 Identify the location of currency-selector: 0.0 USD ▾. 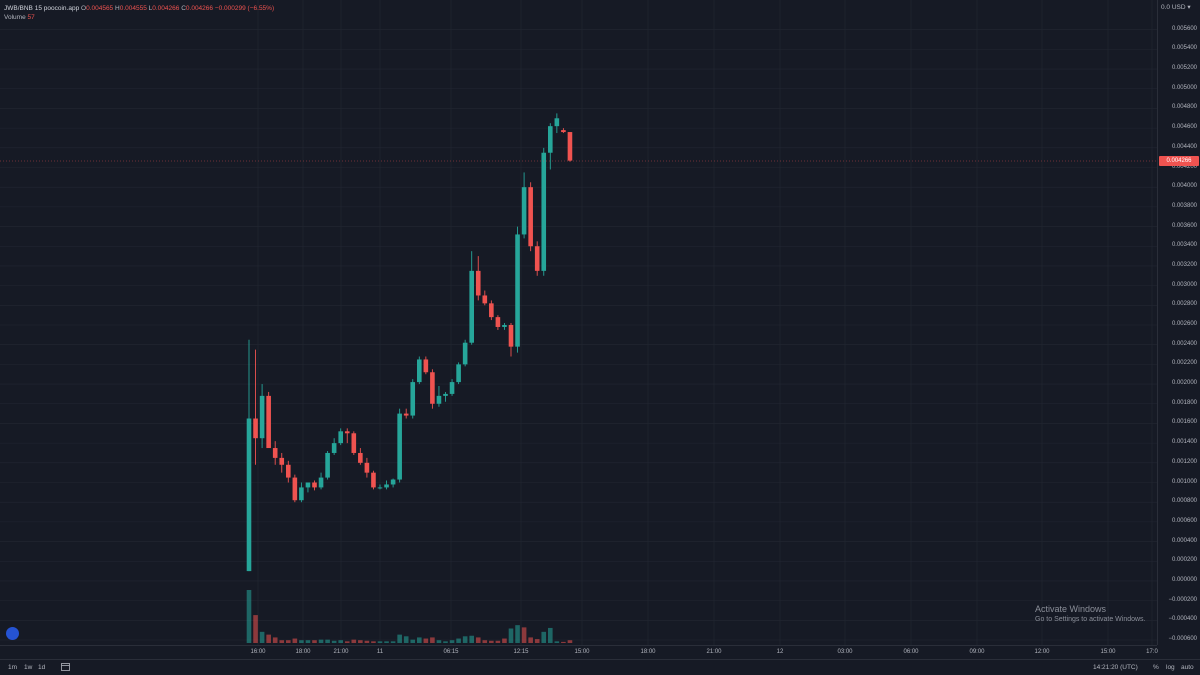
(1176, 7).